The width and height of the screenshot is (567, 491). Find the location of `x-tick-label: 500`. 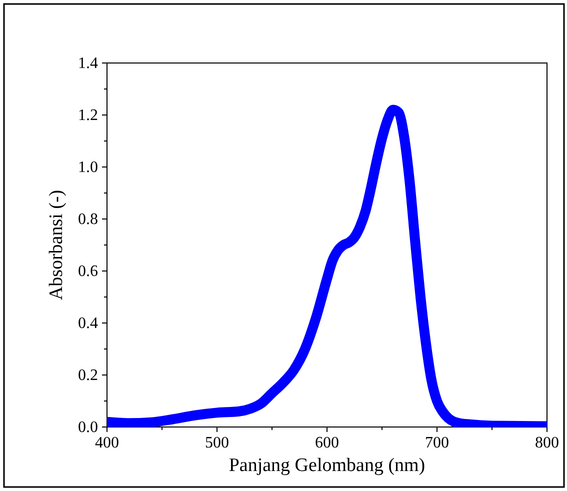

x-tick-label: 500 is located at coordinates (217, 443).